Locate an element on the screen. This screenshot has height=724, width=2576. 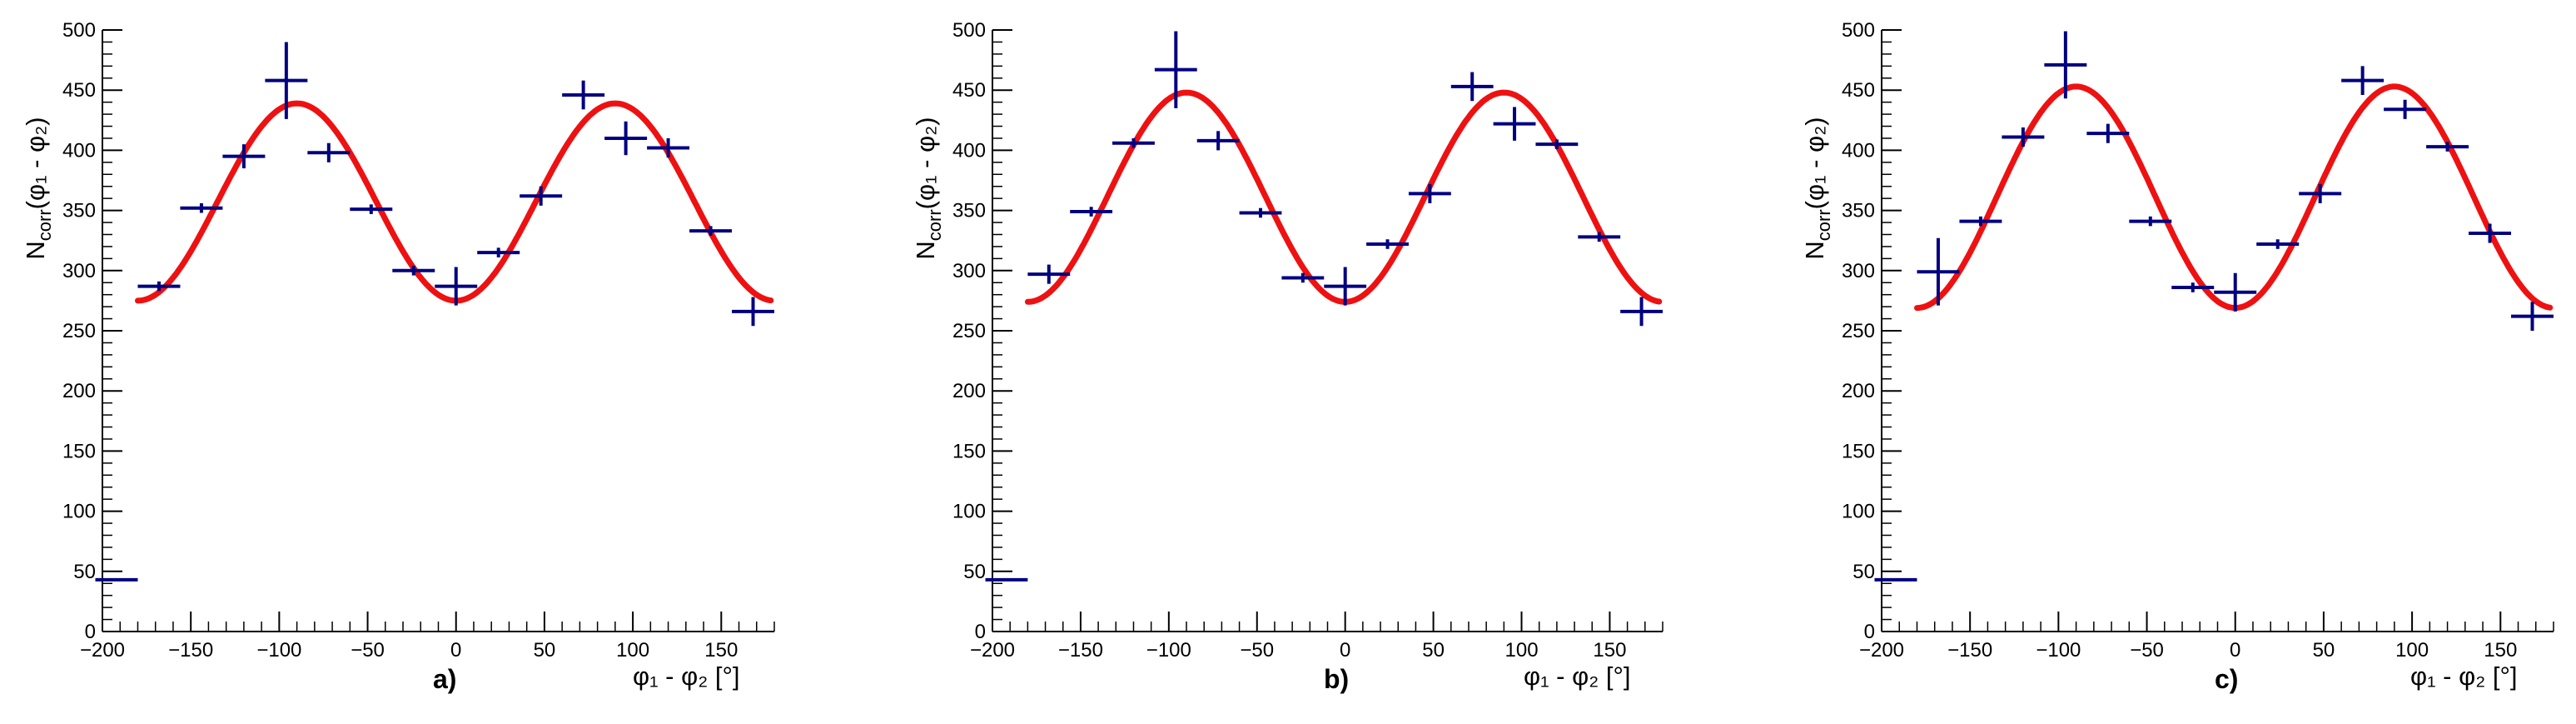
panel-label: b) is located at coordinates (1336, 679).